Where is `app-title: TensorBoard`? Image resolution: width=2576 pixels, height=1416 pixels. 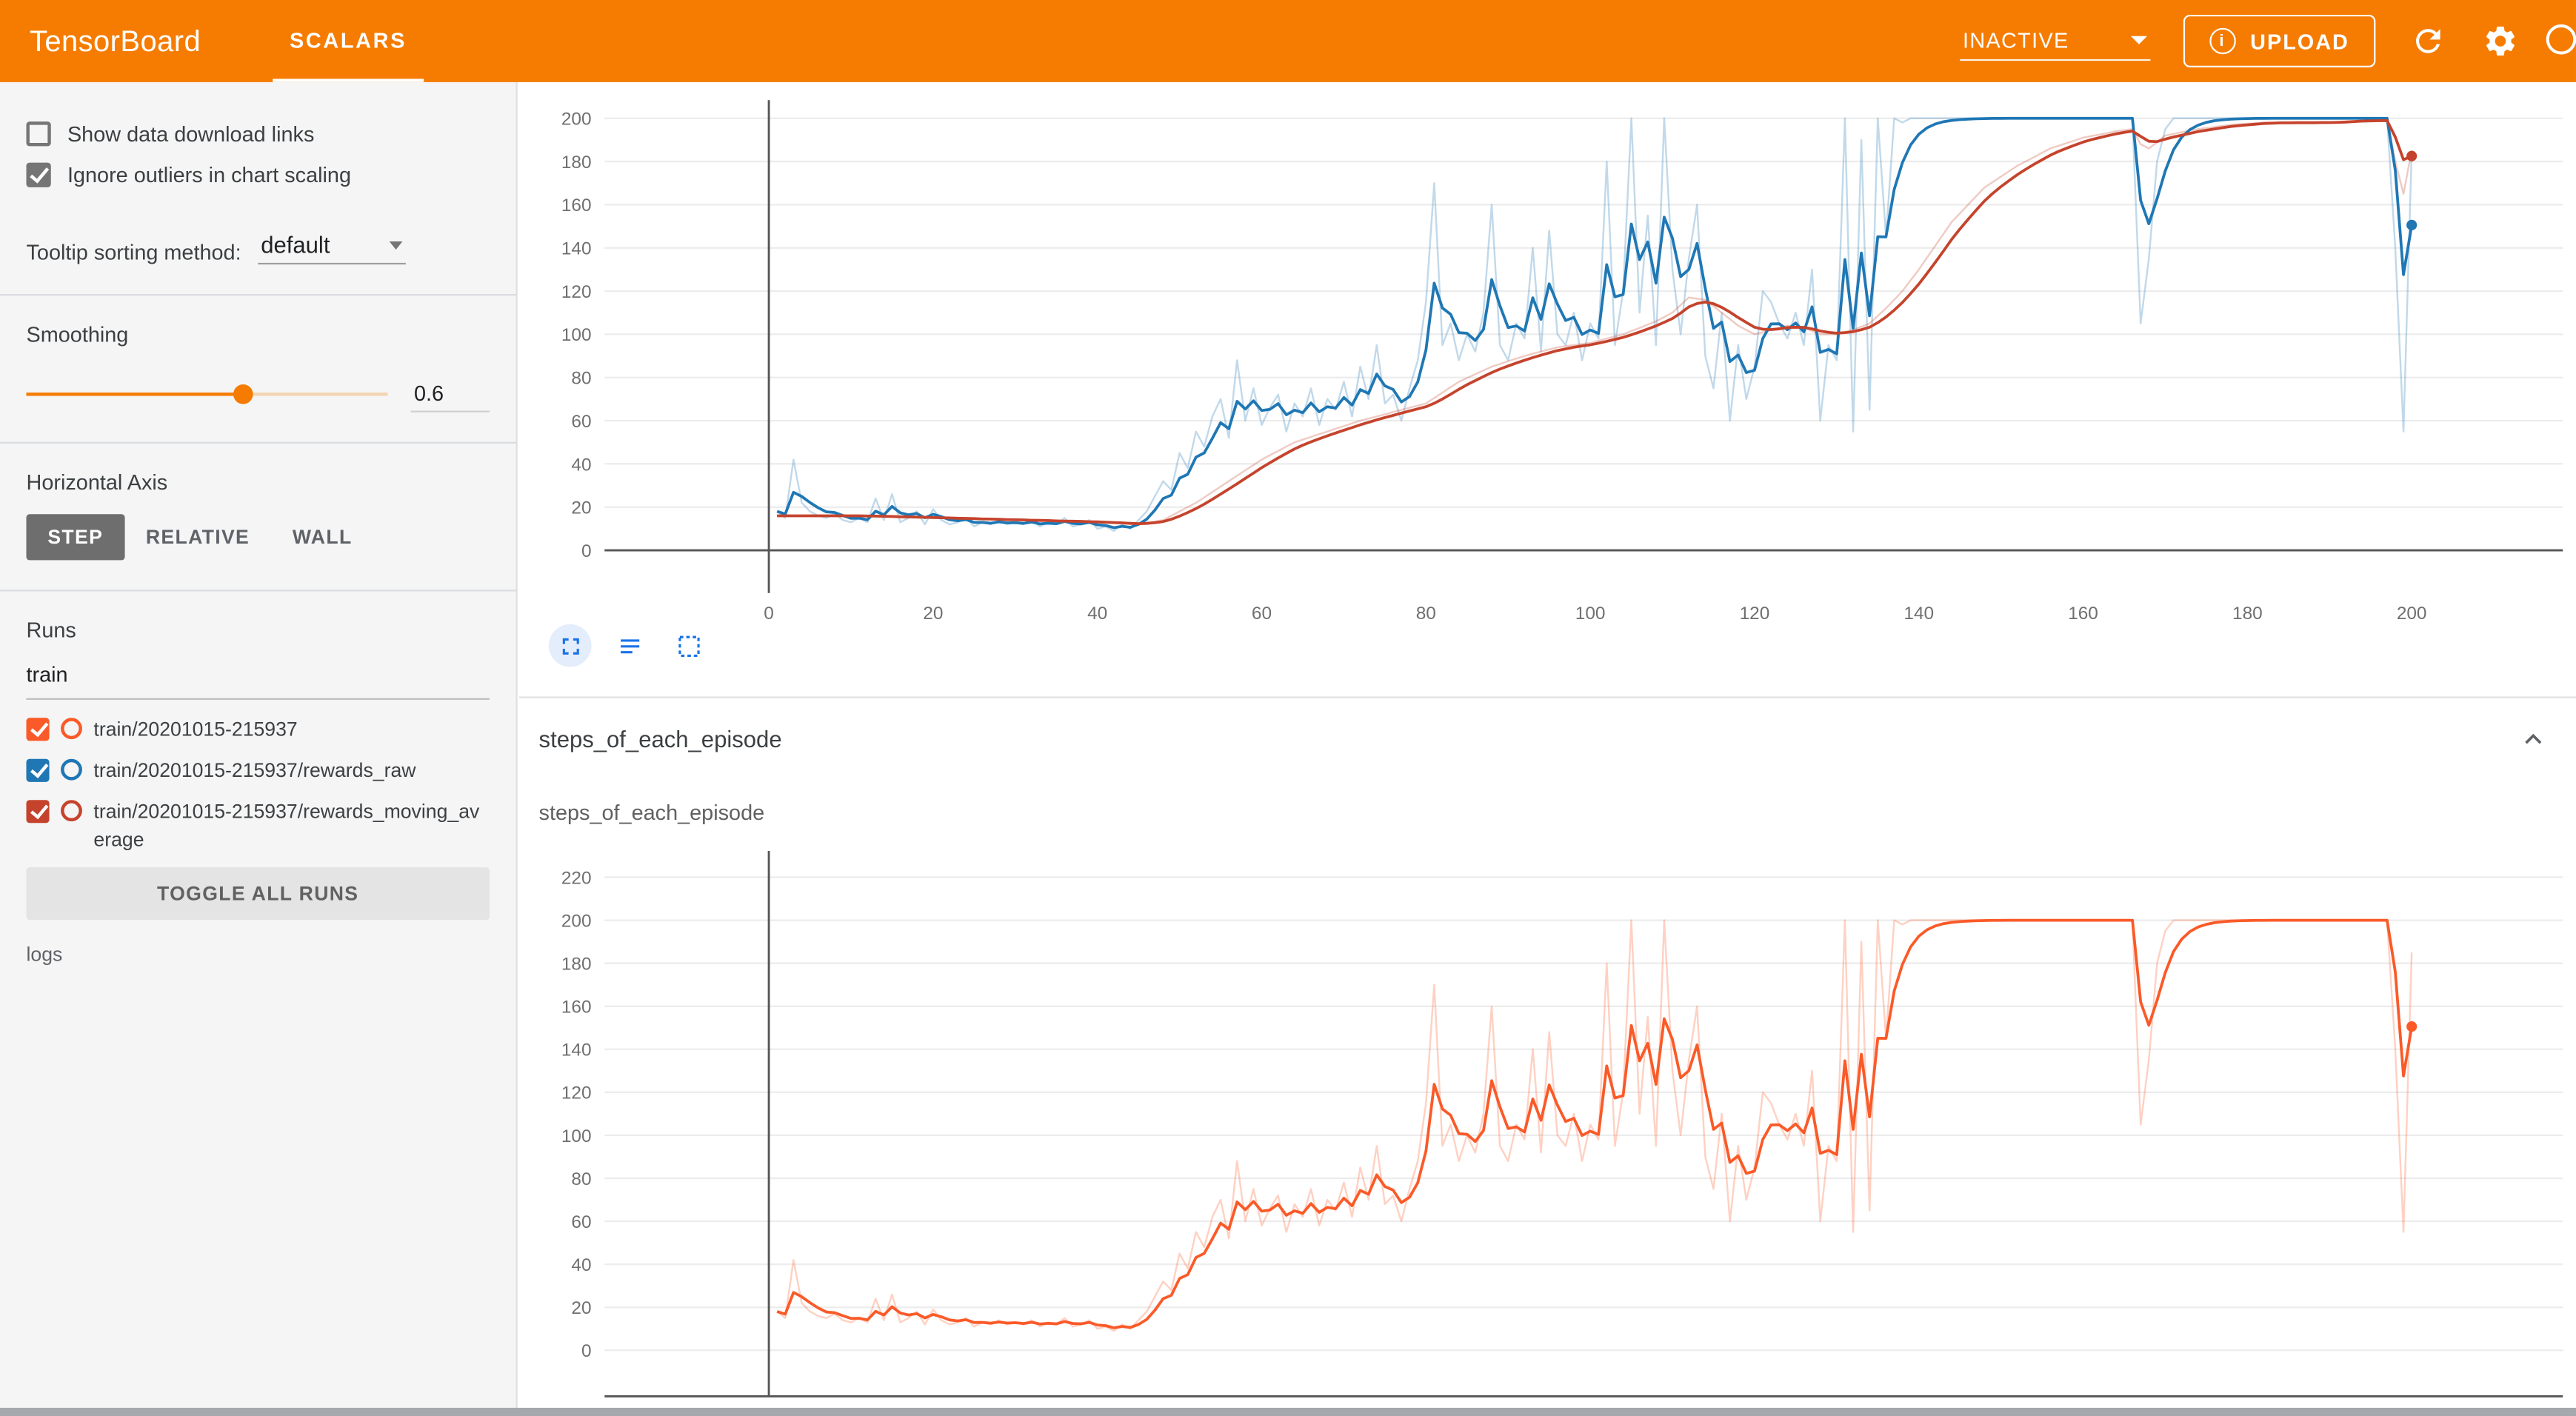
app-title: TensorBoard is located at coordinates (115, 40).